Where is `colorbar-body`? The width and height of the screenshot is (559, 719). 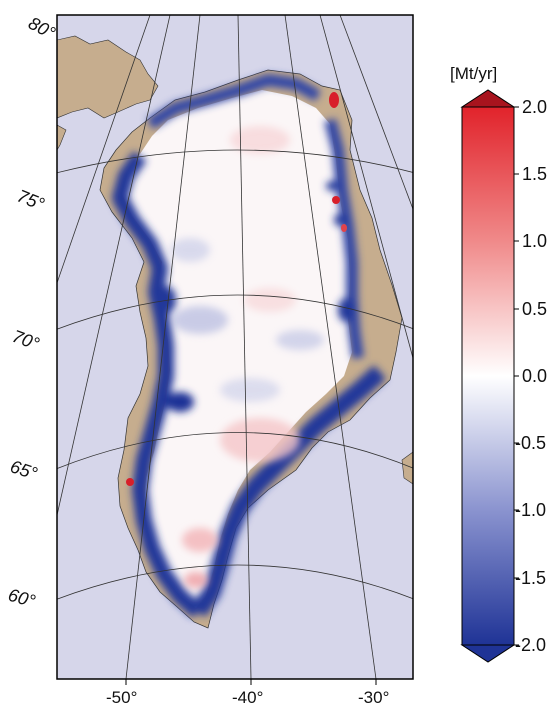 colorbar-body is located at coordinates (488, 376).